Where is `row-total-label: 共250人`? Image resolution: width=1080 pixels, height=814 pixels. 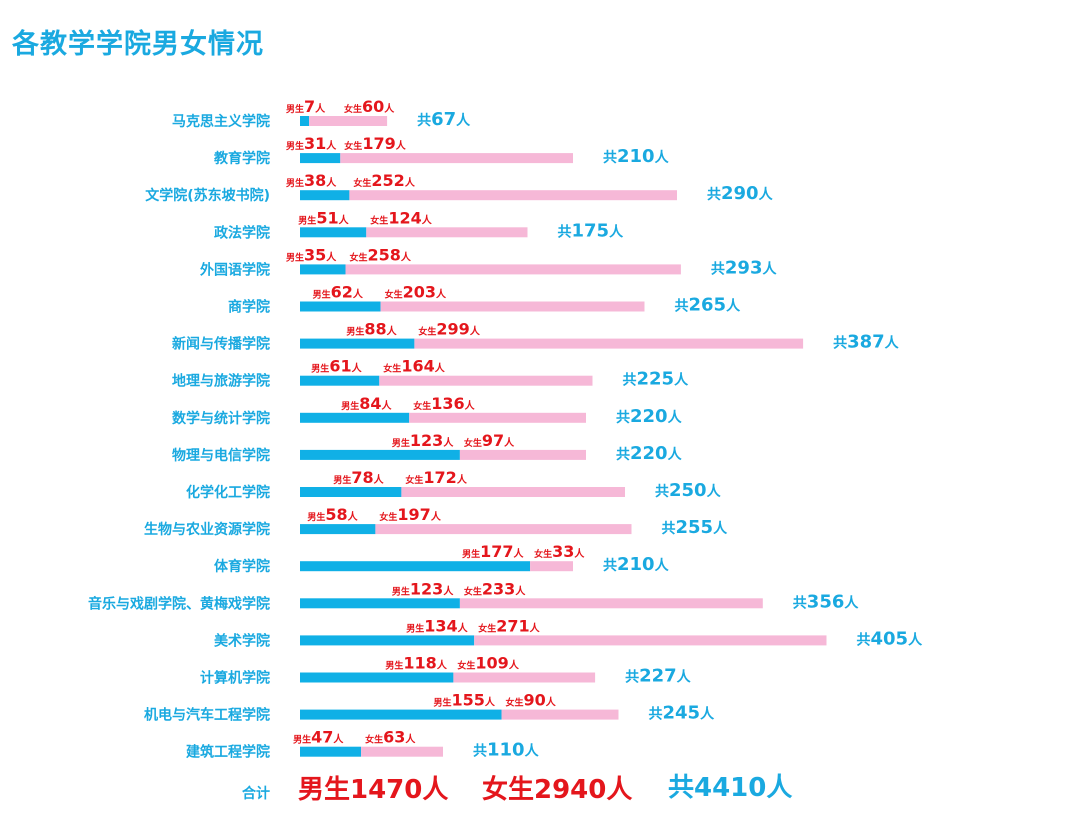
row-total-label: 共250人 is located at coordinates (688, 490).